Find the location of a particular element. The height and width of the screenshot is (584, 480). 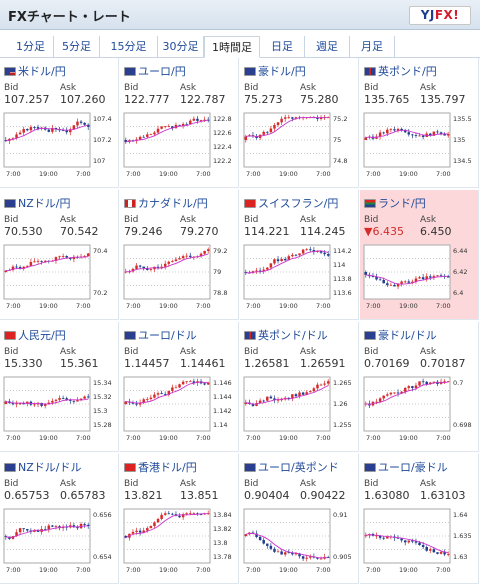

pair-title: 米ドル/円 is located at coordinates (35, 70).